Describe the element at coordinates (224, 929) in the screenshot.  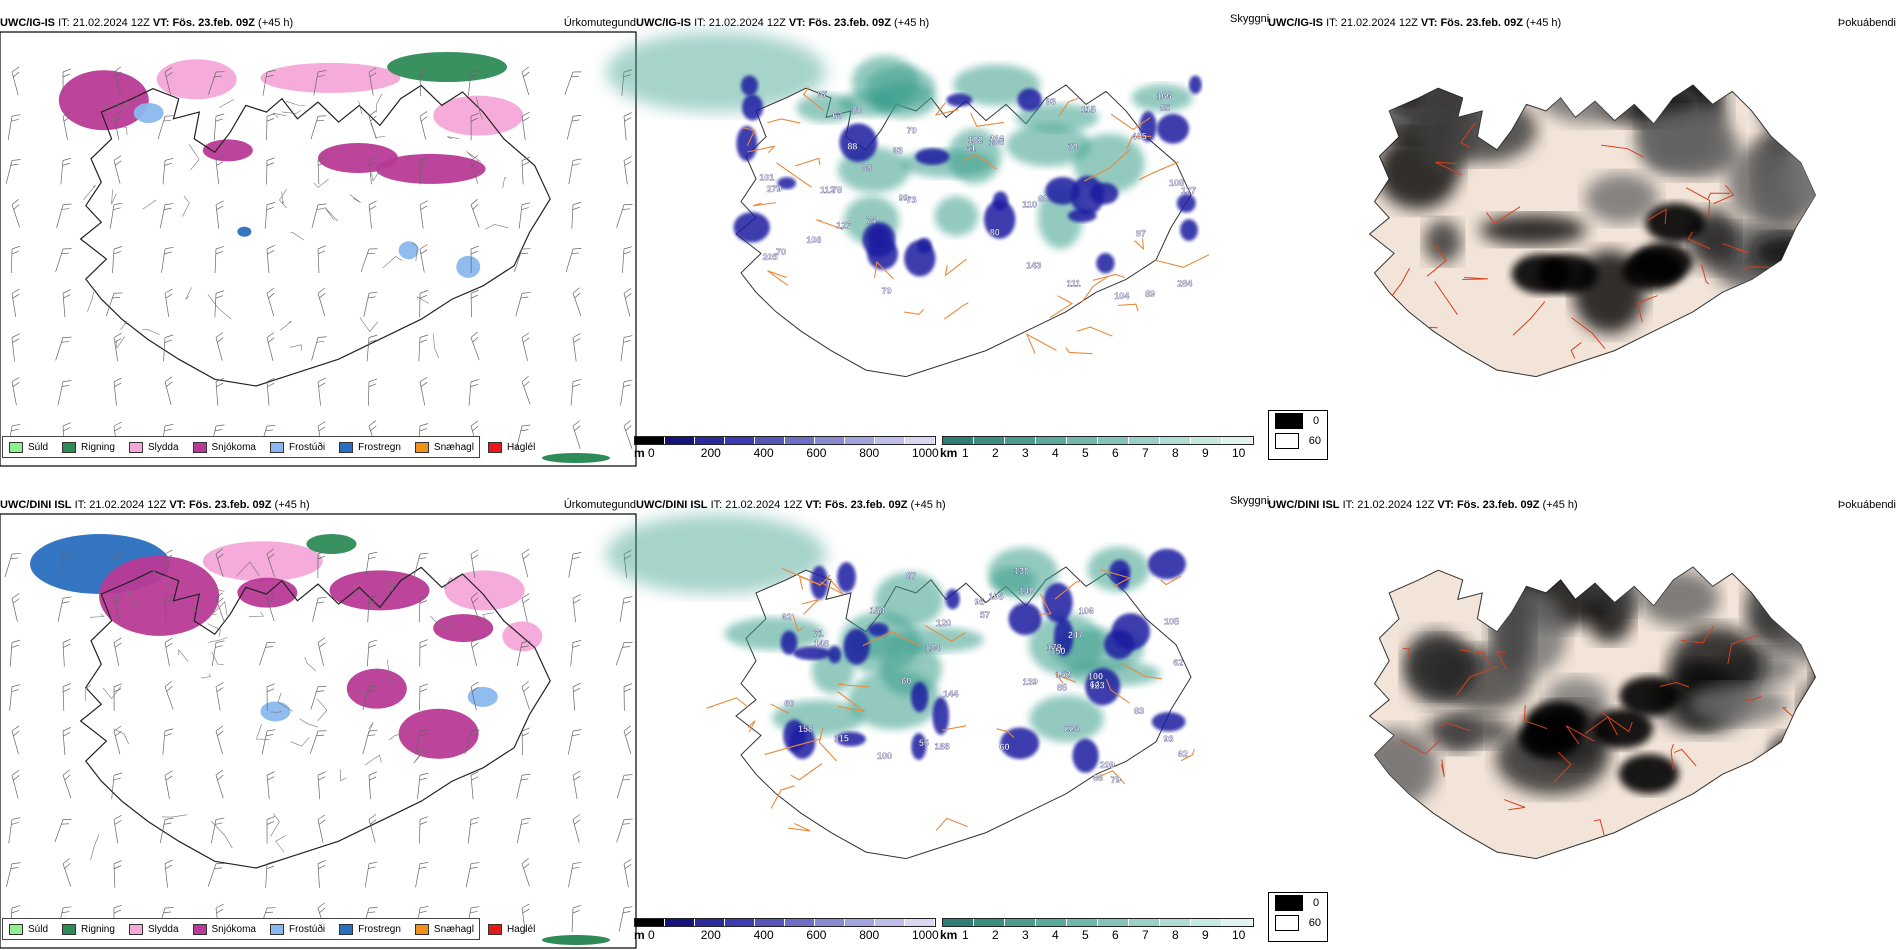
I see `precip-legend-item: Snjókoma` at that location.